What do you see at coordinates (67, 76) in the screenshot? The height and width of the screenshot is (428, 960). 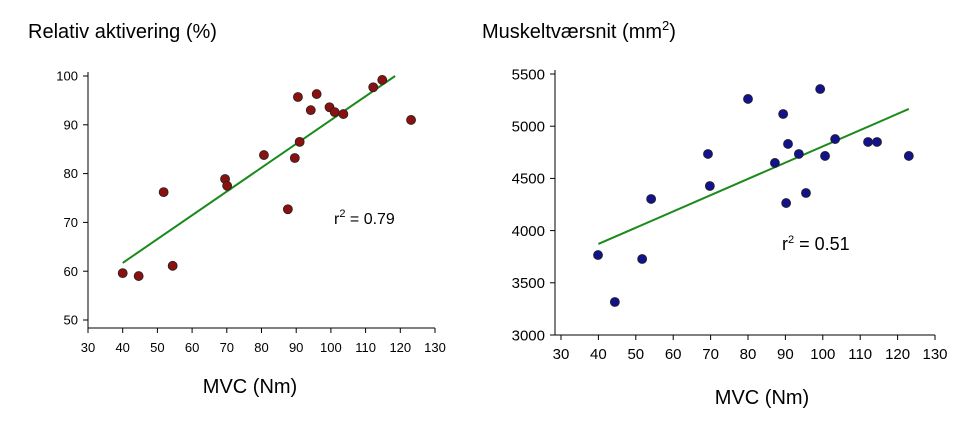 I see `y-tick-label: 100` at bounding box center [67, 76].